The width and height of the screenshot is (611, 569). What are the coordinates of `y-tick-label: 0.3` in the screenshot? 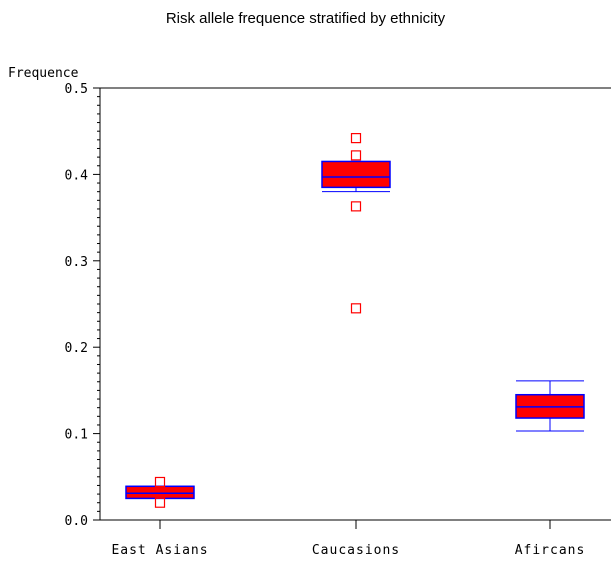 It's located at (76, 262).